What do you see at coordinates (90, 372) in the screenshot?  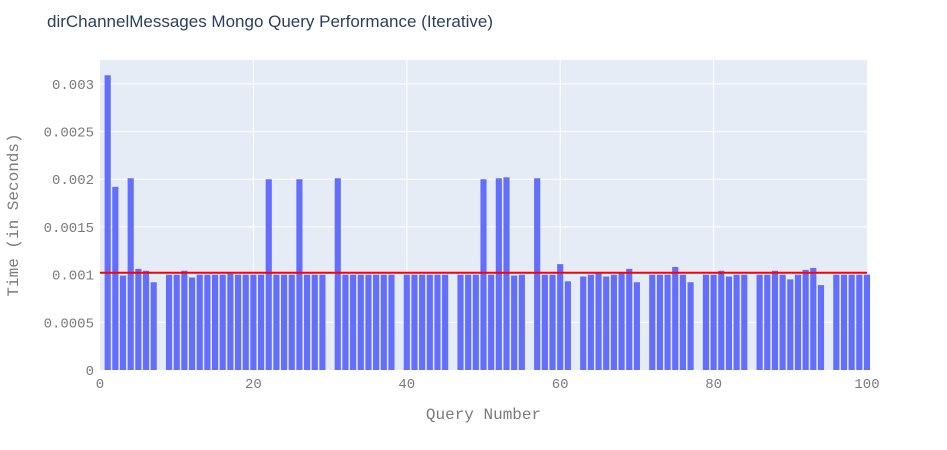 I see `y-tick-label: 0` at bounding box center [90, 372].